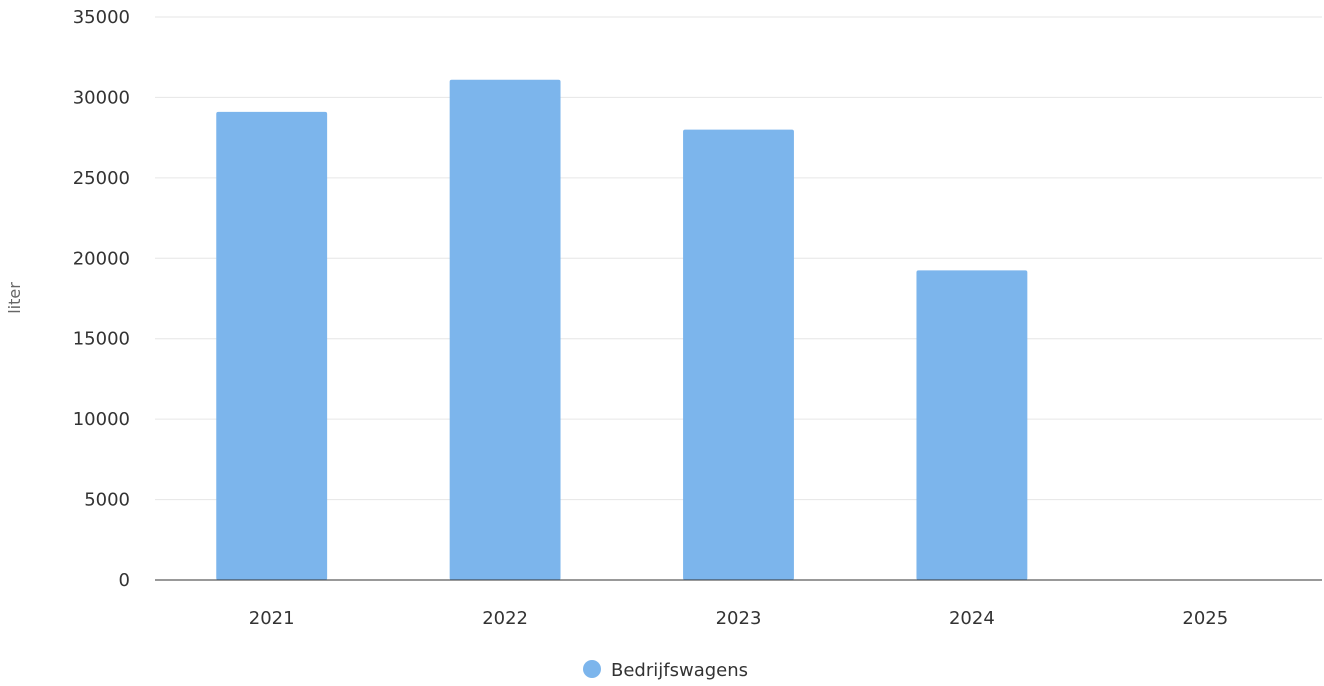  What do you see at coordinates (101, 258) in the screenshot?
I see `y-tick-label: 20000` at bounding box center [101, 258].